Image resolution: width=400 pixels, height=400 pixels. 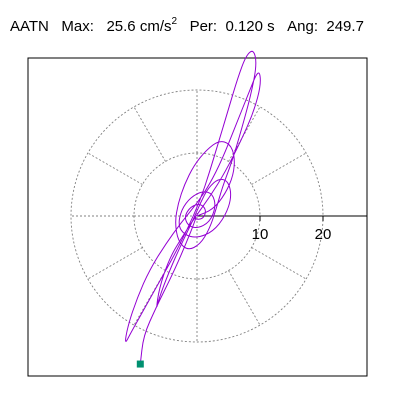 I want to click on end-point-marker, so click(x=140, y=364).